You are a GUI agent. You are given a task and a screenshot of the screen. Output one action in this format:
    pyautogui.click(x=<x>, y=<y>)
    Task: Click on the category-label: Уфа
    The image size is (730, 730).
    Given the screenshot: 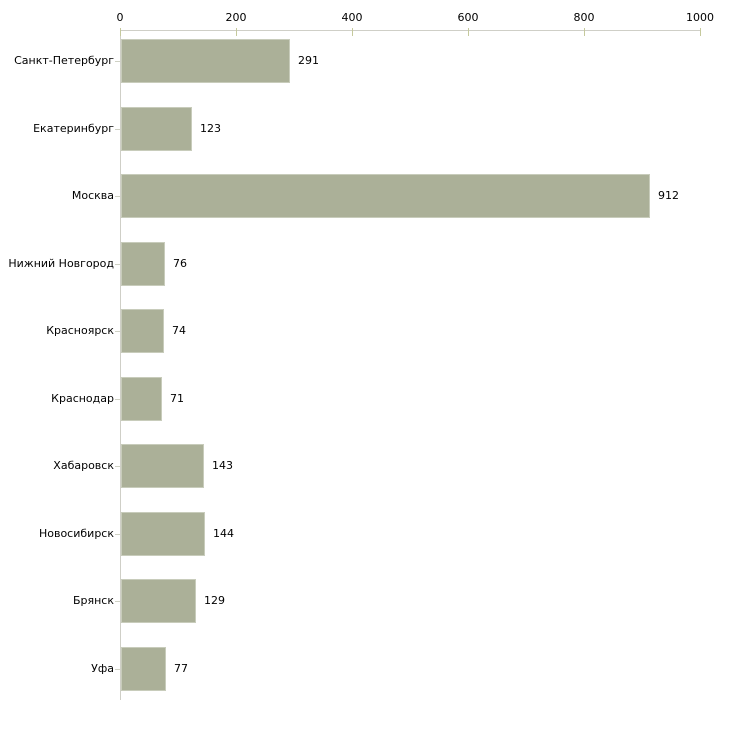 What is the action you would take?
    pyautogui.click(x=102, y=668)
    